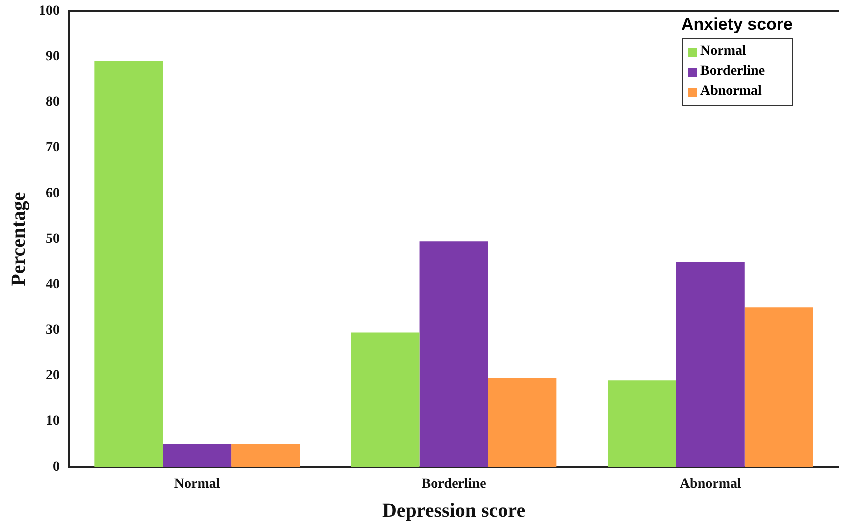 The width and height of the screenshot is (841, 532). What do you see at coordinates (731, 92) in the screenshot?
I see `legend-label: Abnormal` at bounding box center [731, 92].